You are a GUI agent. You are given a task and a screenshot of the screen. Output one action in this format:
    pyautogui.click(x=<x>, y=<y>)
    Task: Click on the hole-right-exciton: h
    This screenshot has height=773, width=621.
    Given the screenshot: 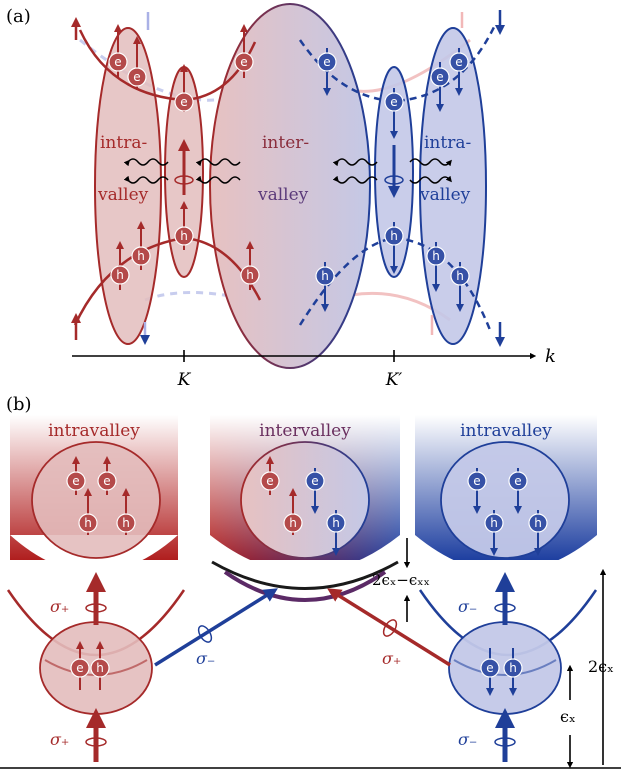 What is the action you would take?
    pyautogui.click(x=513, y=672)
    